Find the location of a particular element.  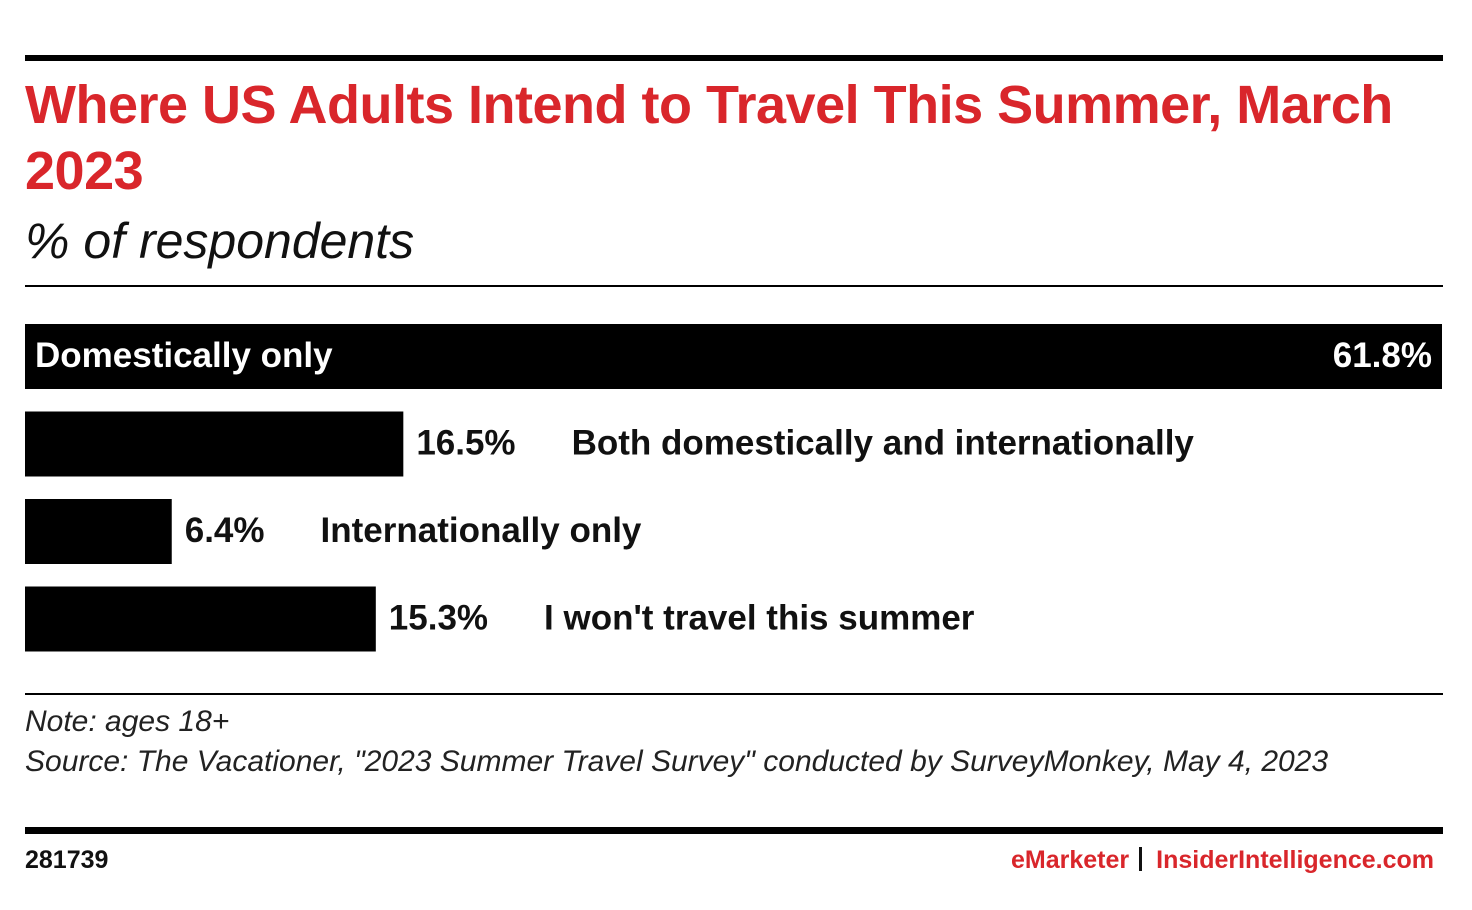

value-label: 16.5% is located at coordinates (465, 442).